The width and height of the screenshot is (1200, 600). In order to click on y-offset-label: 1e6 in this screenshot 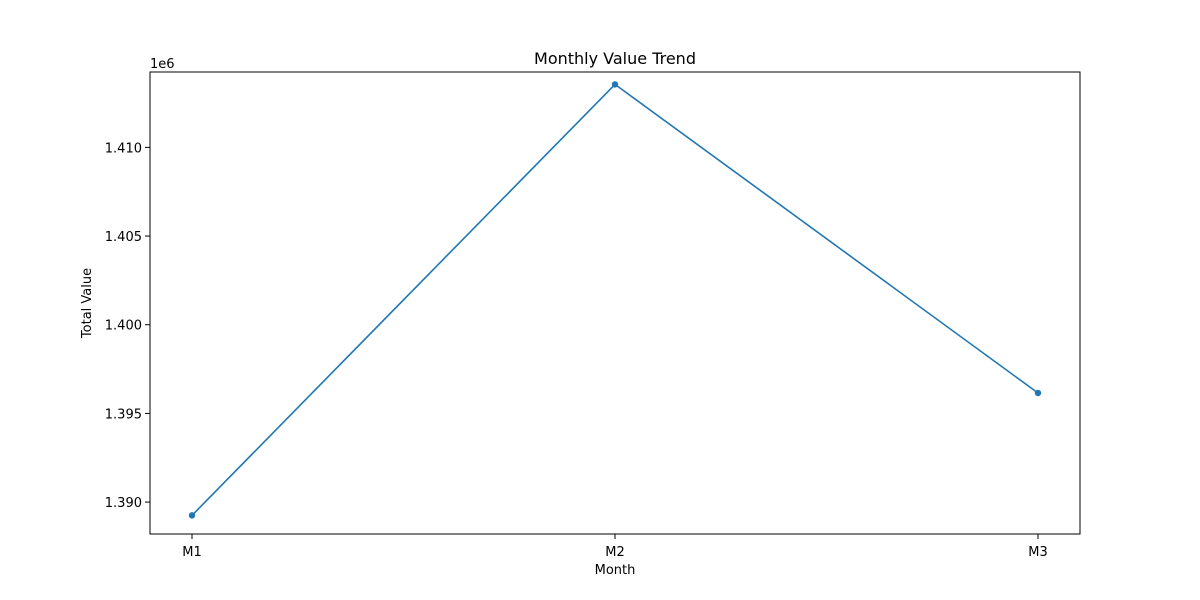, I will do `click(162, 64)`.